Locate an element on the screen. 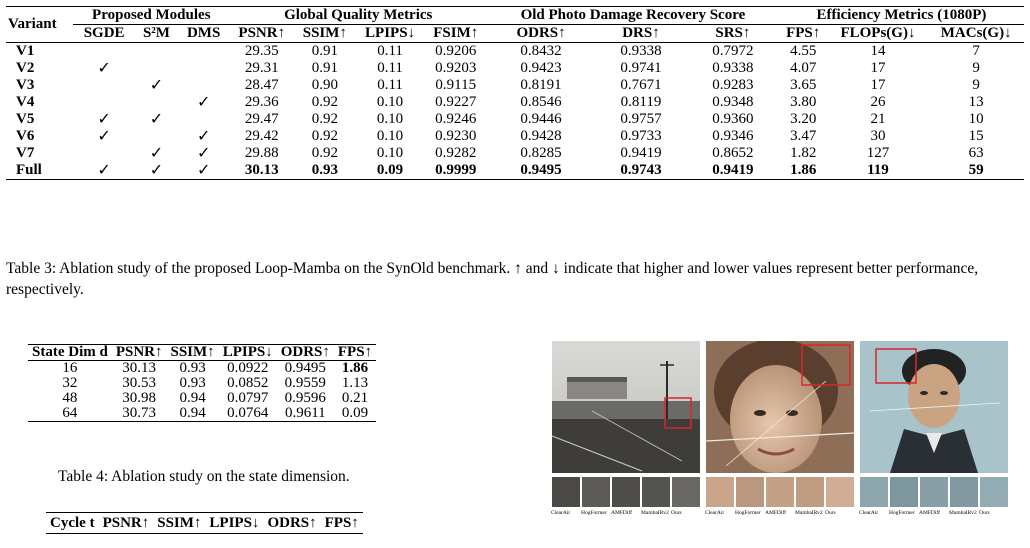 The height and width of the screenshot is (548, 1030). table-cell: 0.94 is located at coordinates (192, 413).